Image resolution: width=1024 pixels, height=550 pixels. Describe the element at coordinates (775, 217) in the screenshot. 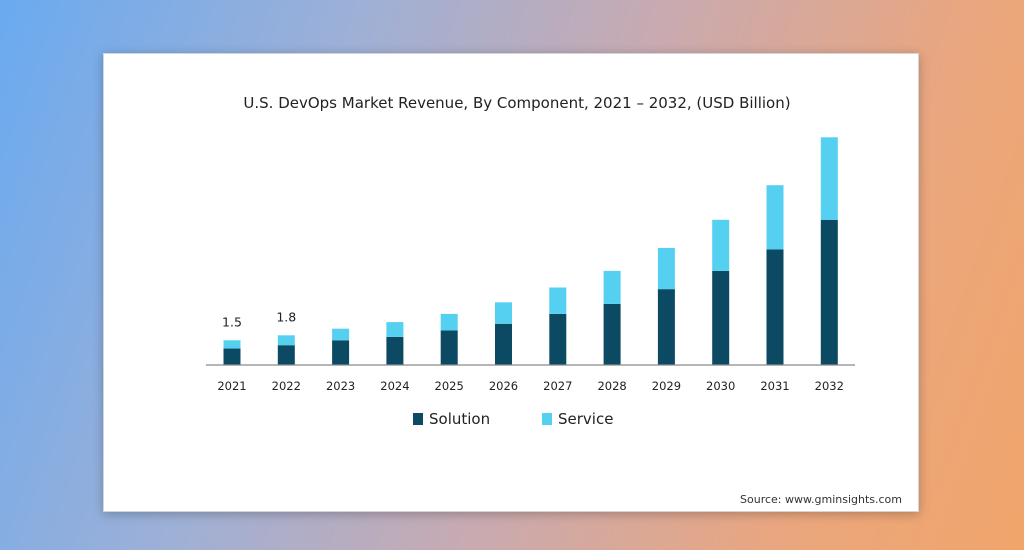

I see `bar-service-2031` at that location.